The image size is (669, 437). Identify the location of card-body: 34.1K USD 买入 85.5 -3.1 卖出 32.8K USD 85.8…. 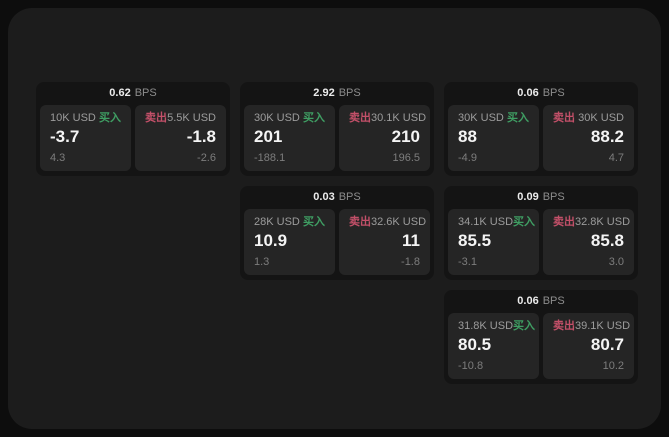
(541, 244).